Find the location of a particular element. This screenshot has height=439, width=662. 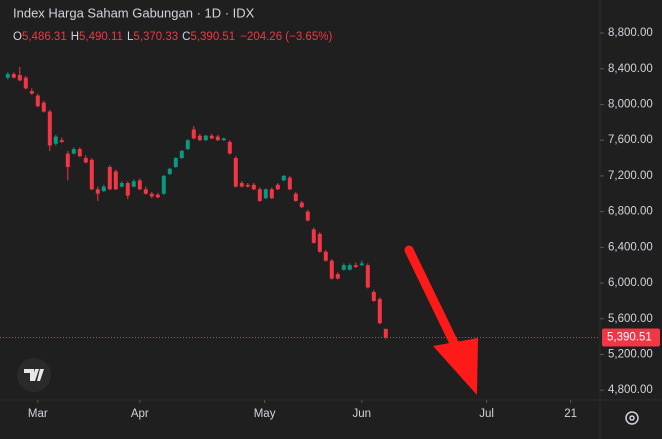

ohlc-key: O is located at coordinates (17, 37).